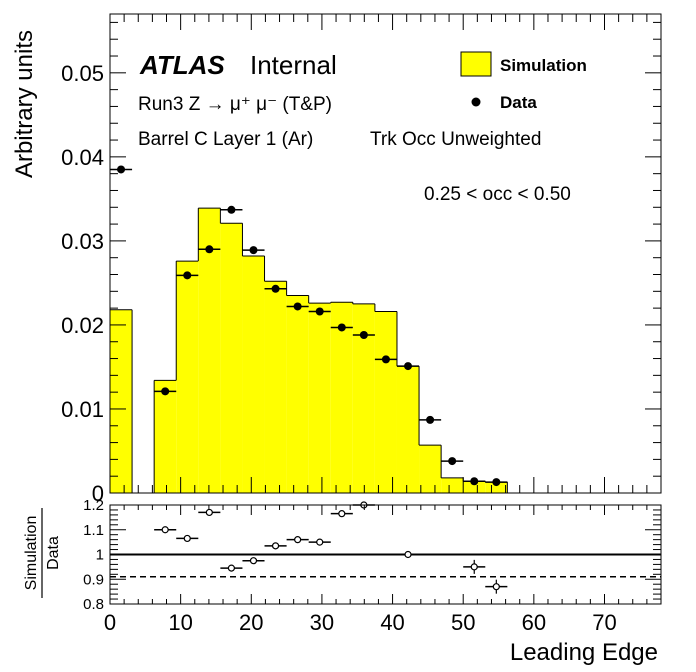 Image resolution: width=696 pixels, height=672 pixels. What do you see at coordinates (331, 547) in the screenshot?
I see `ratio-points` at bounding box center [331, 547].